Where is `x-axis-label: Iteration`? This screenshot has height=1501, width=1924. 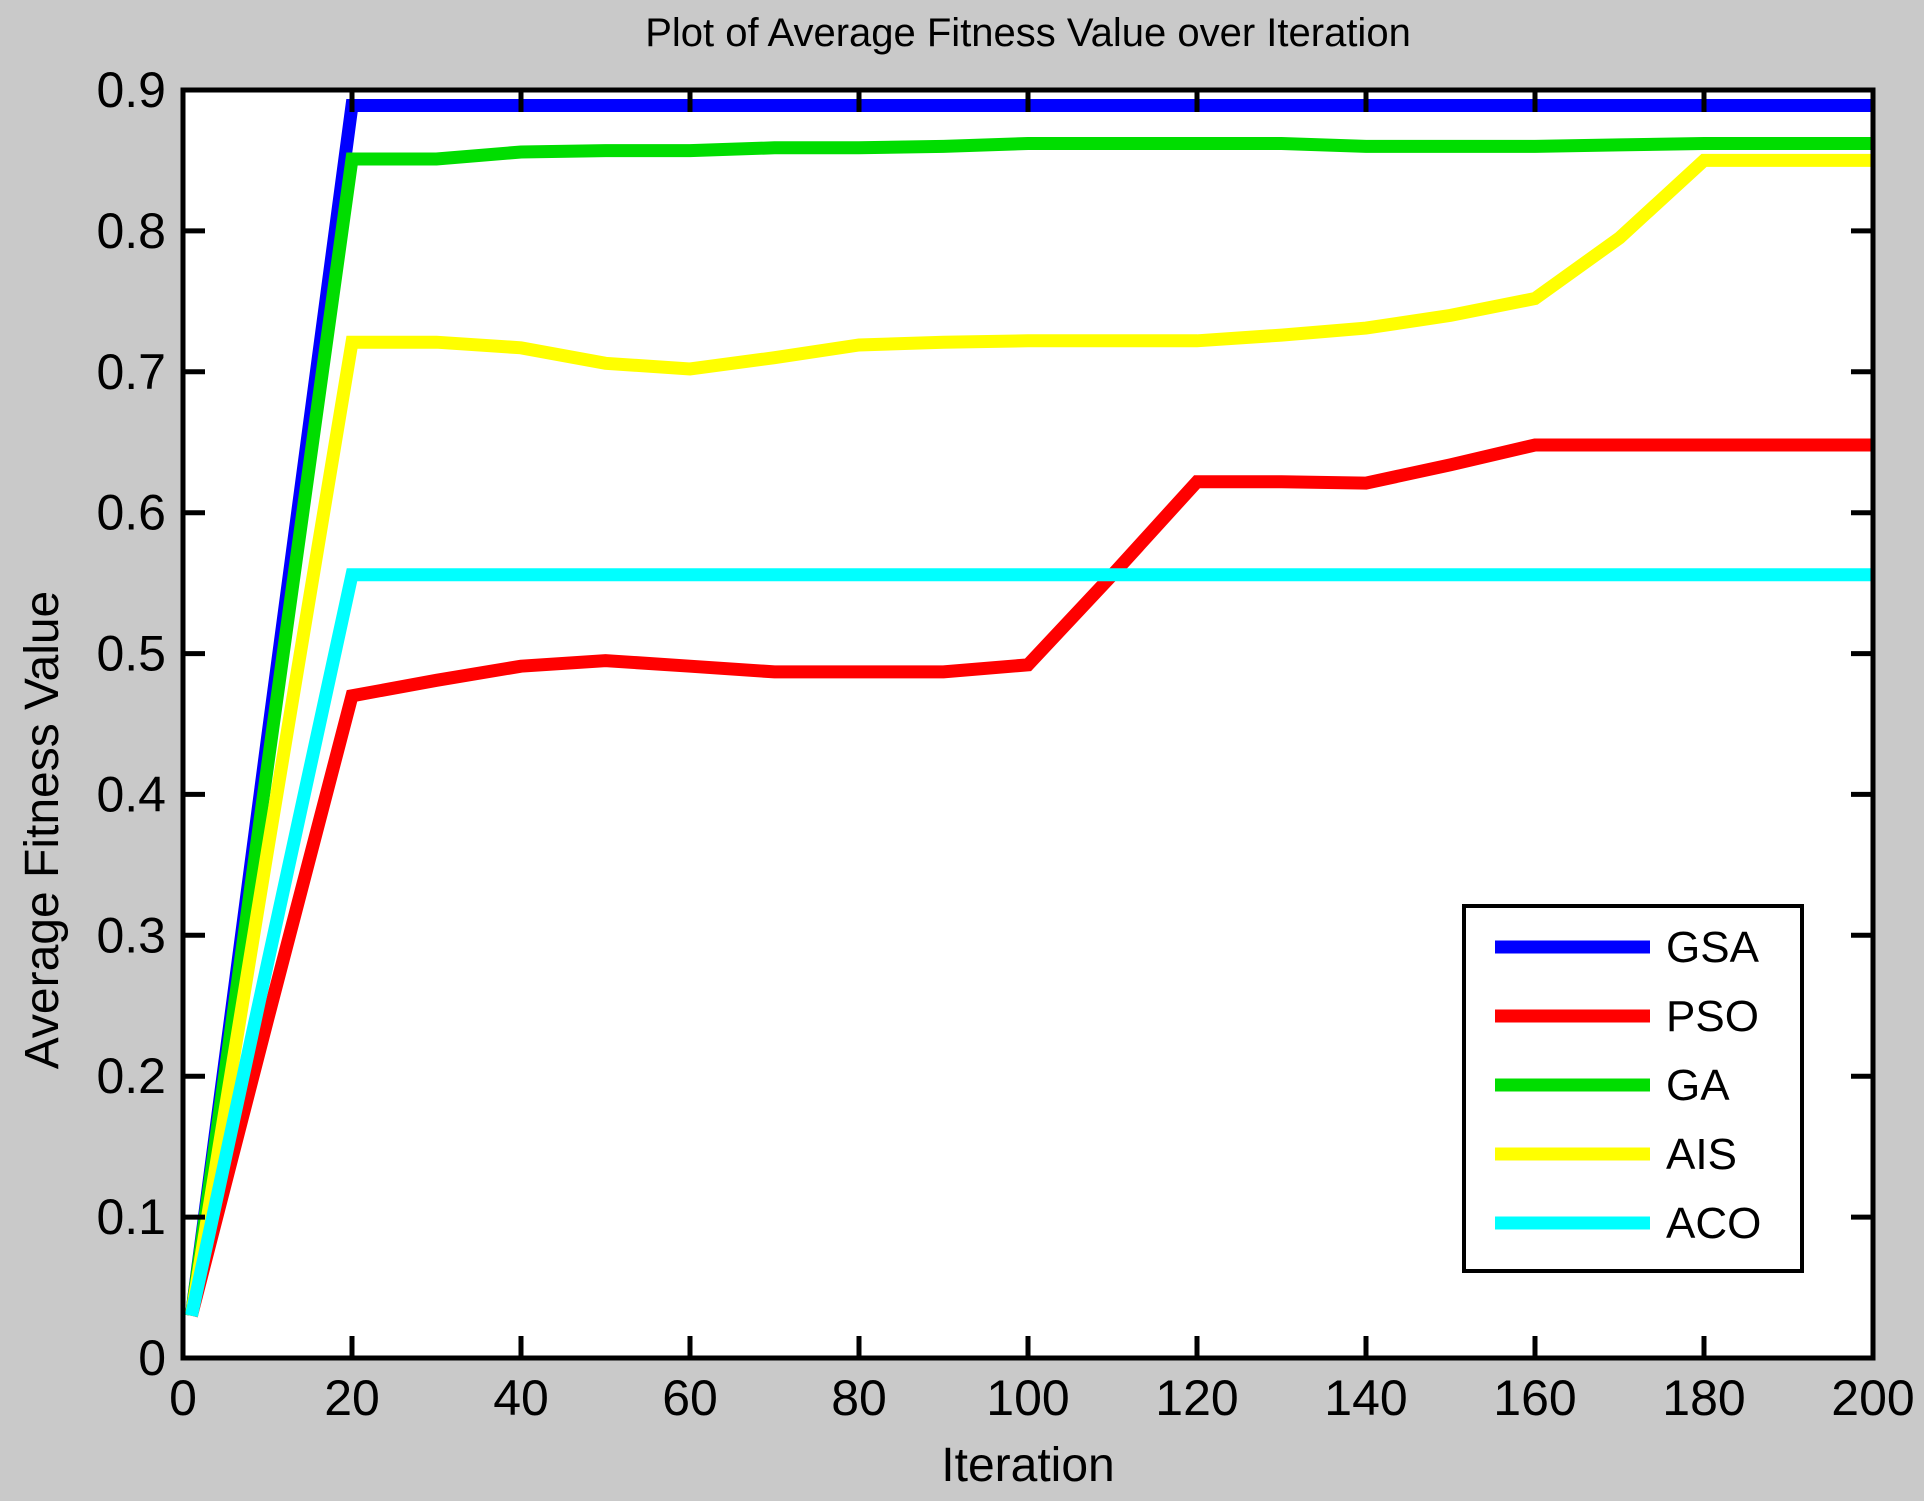
x-axis-label: Iteration is located at coordinates (1027, 1465).